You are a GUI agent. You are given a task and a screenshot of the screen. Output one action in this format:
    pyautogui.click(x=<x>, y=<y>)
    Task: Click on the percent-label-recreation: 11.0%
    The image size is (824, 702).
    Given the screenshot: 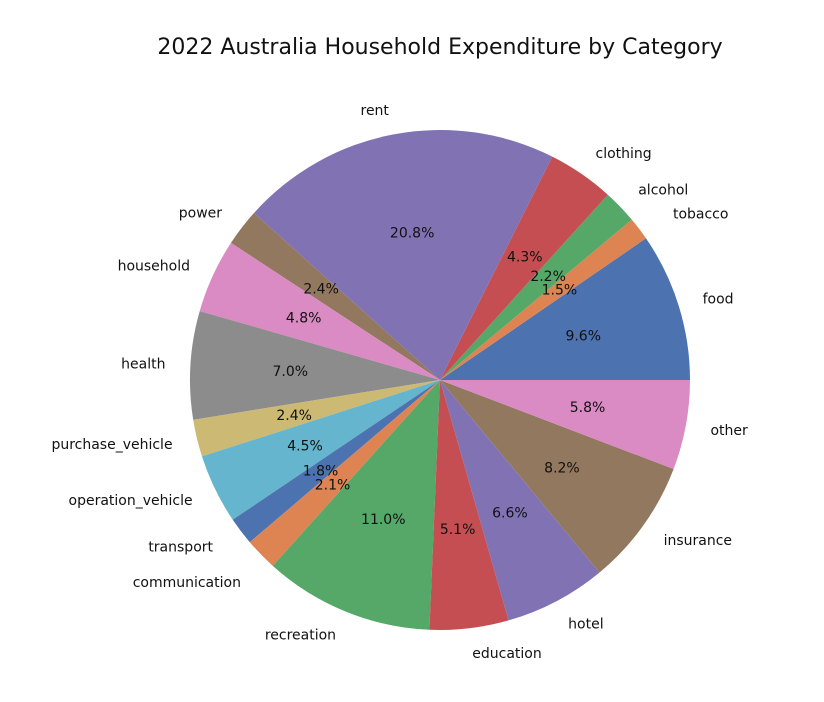 What is the action you would take?
    pyautogui.click(x=383, y=520)
    